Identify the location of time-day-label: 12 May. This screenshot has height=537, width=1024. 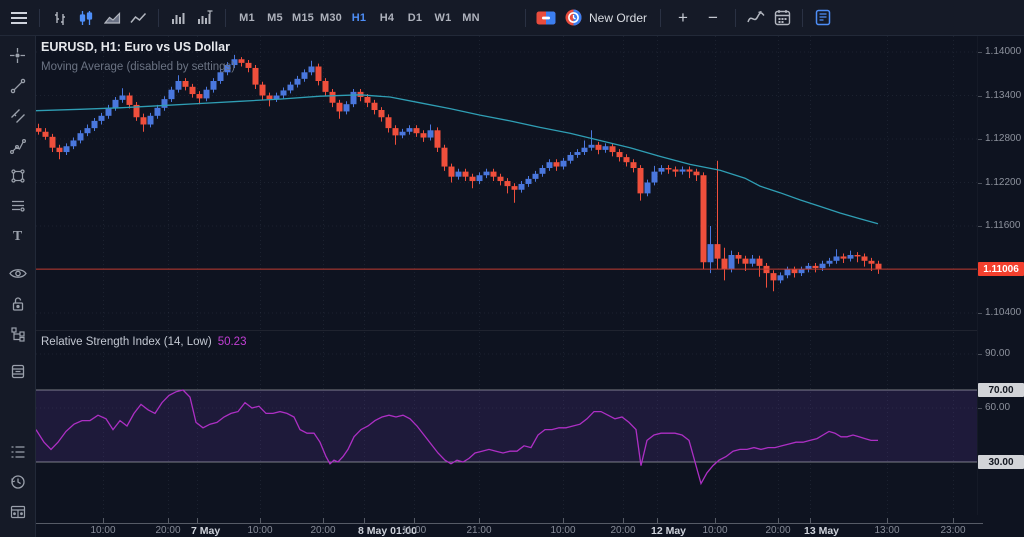
(669, 531).